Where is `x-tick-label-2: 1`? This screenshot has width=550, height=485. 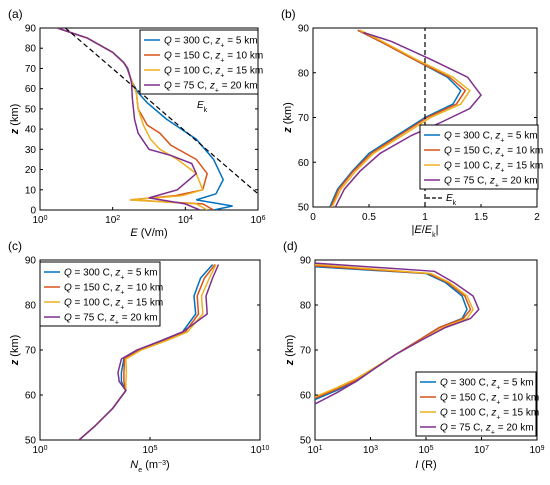
x-tick-label-2: 1 is located at coordinates (425, 217).